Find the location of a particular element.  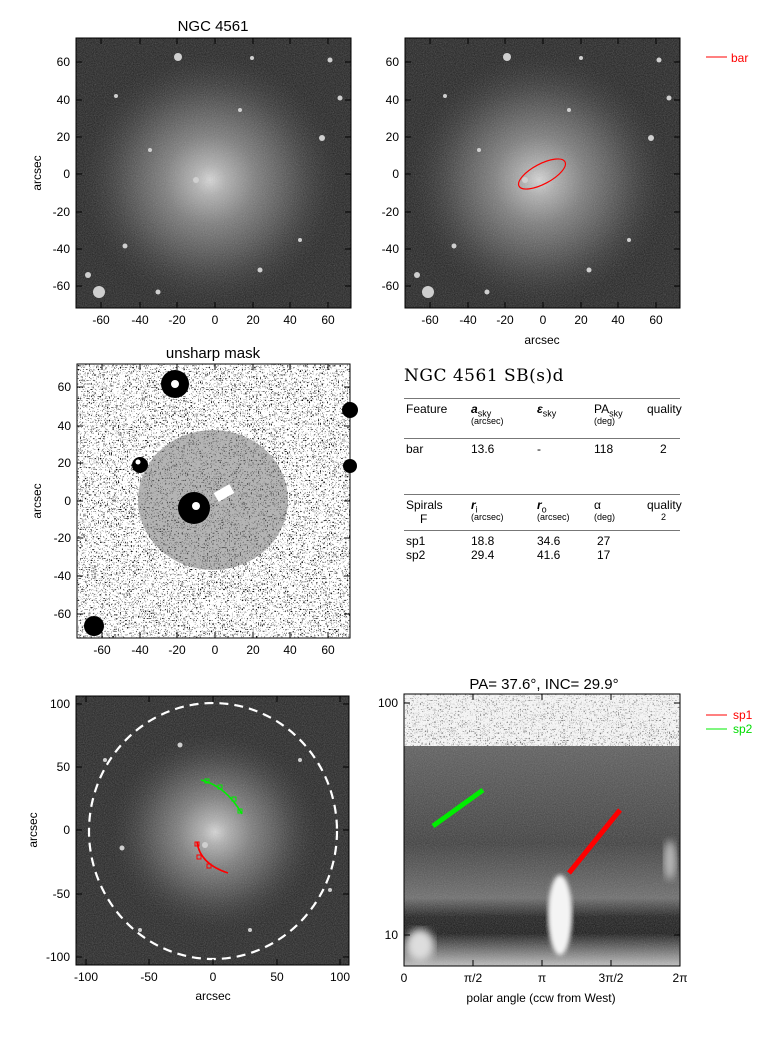

y-tick-label: 50 is located at coordinates (64, 767).